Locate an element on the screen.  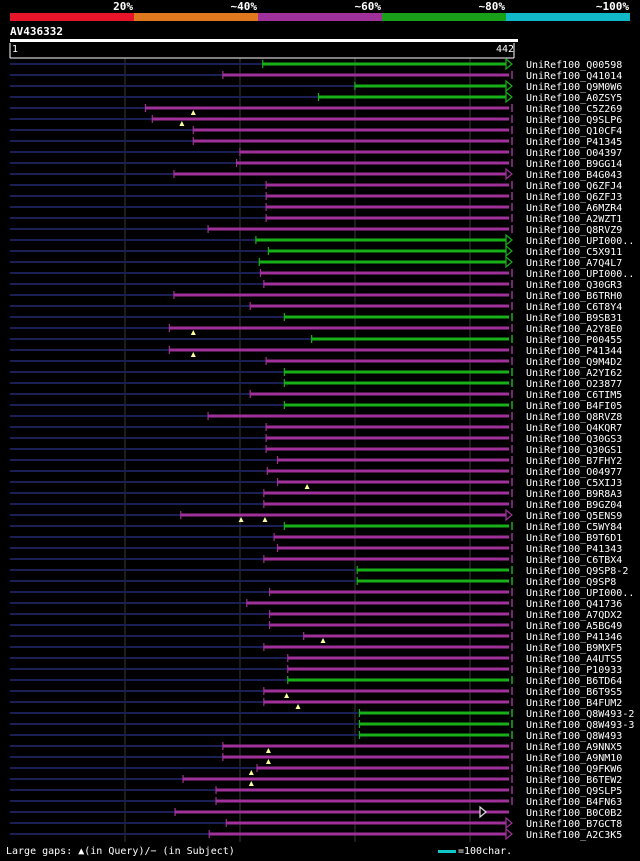
hit-row: UniRef100_B6T9S5 is located at coordinates (316, 692).